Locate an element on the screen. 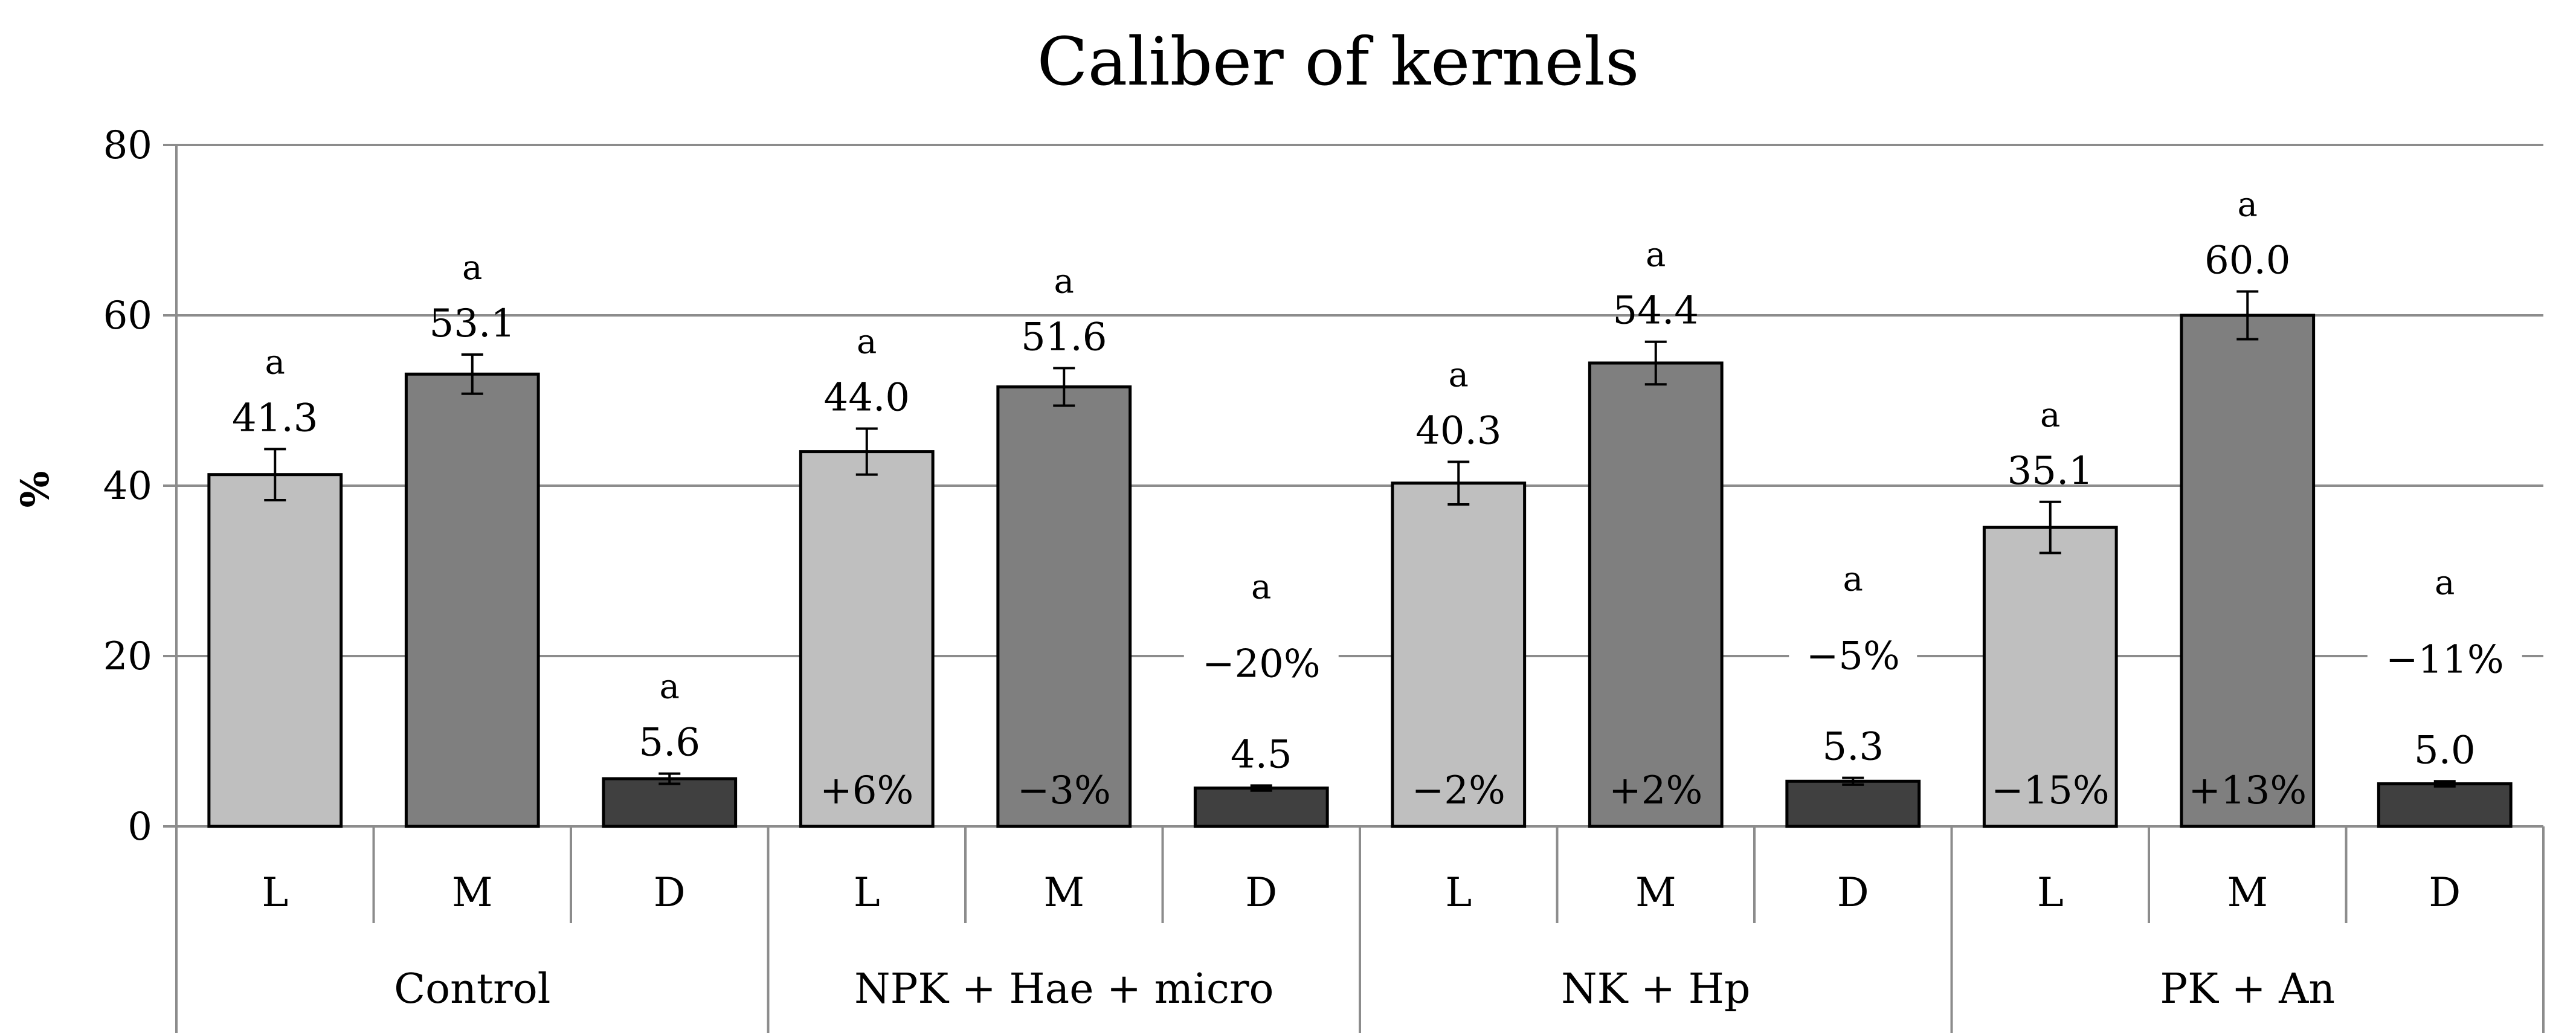  y-tick-label: 80 is located at coordinates (128, 145).